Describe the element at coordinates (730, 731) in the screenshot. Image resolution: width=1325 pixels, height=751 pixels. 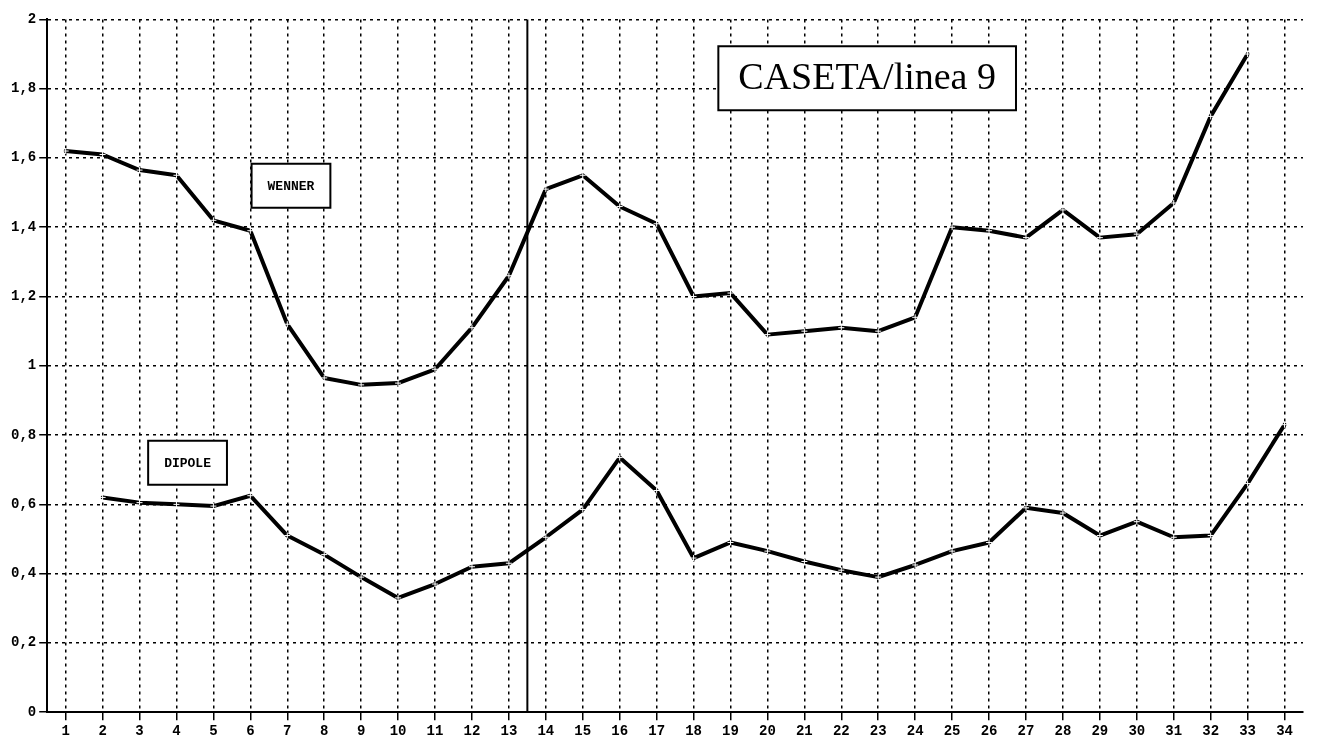
I see `x-tick-label: 19` at that location.